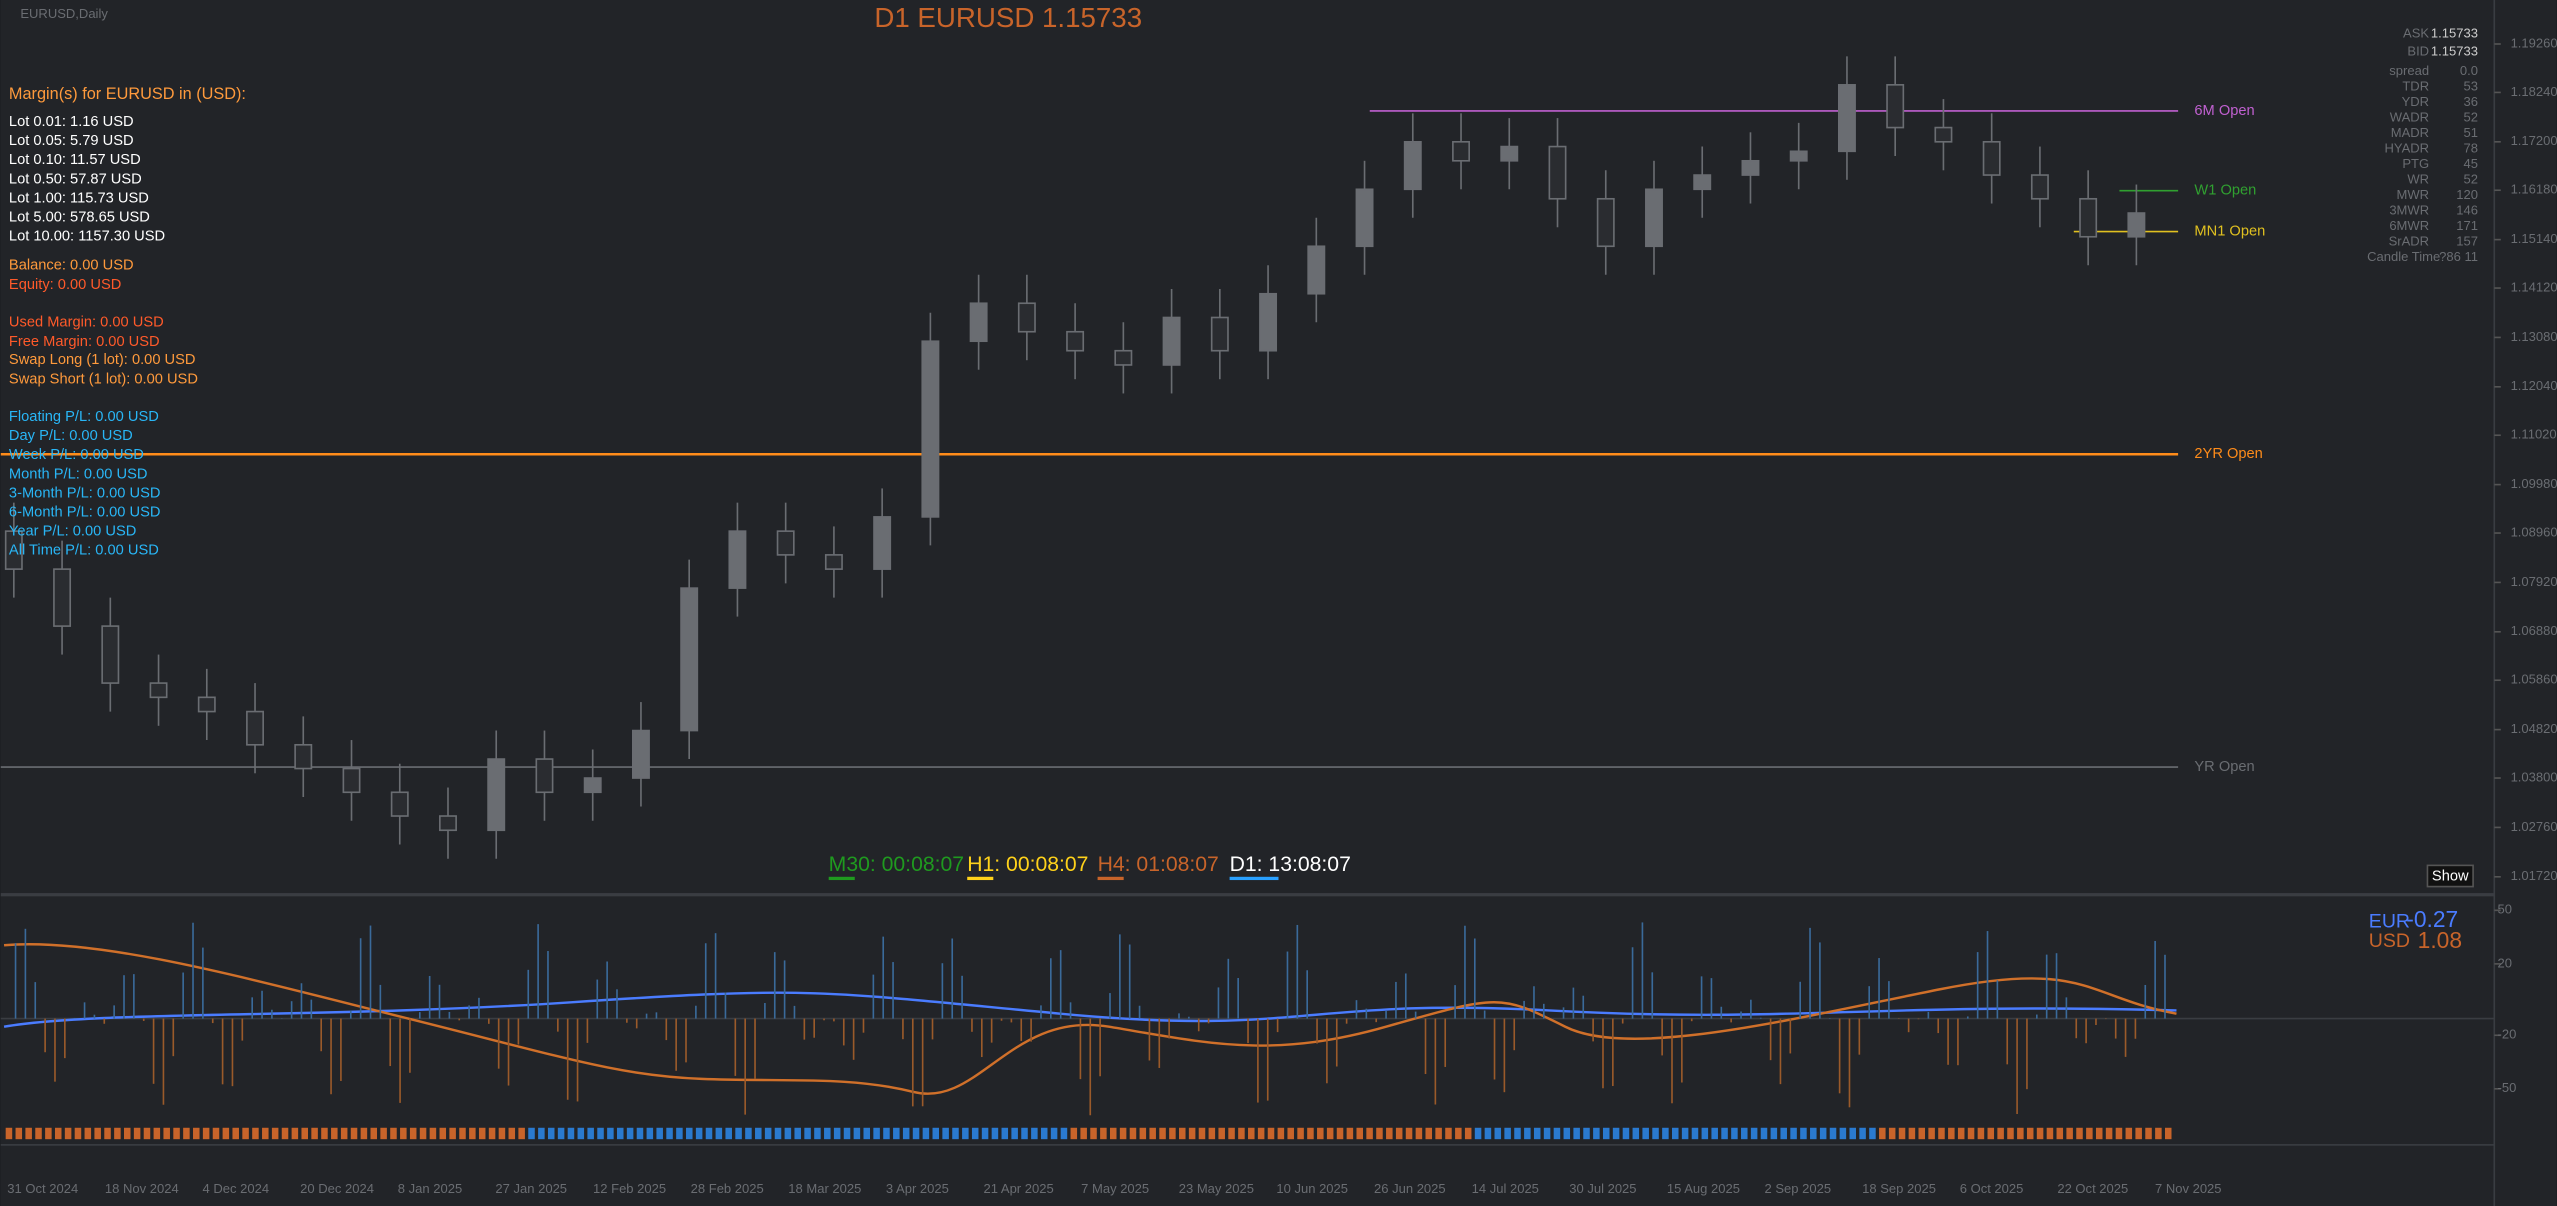  I want to click on pane-tick-label: -50, so click(2507, 1087).